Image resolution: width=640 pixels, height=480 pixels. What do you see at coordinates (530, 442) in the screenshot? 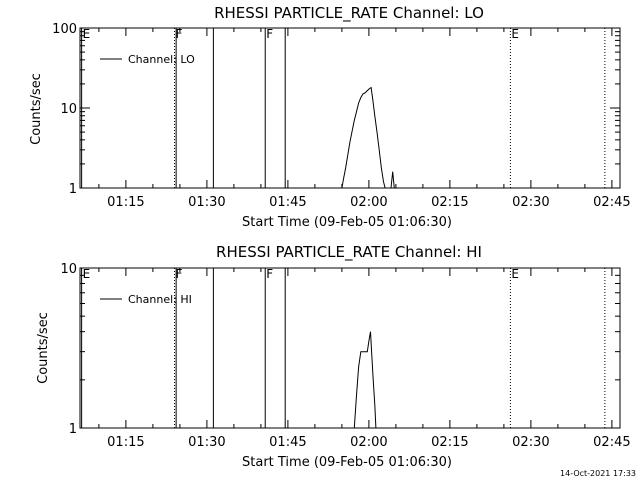
I see `x-tick-label-hi: 02:30` at bounding box center [530, 442].